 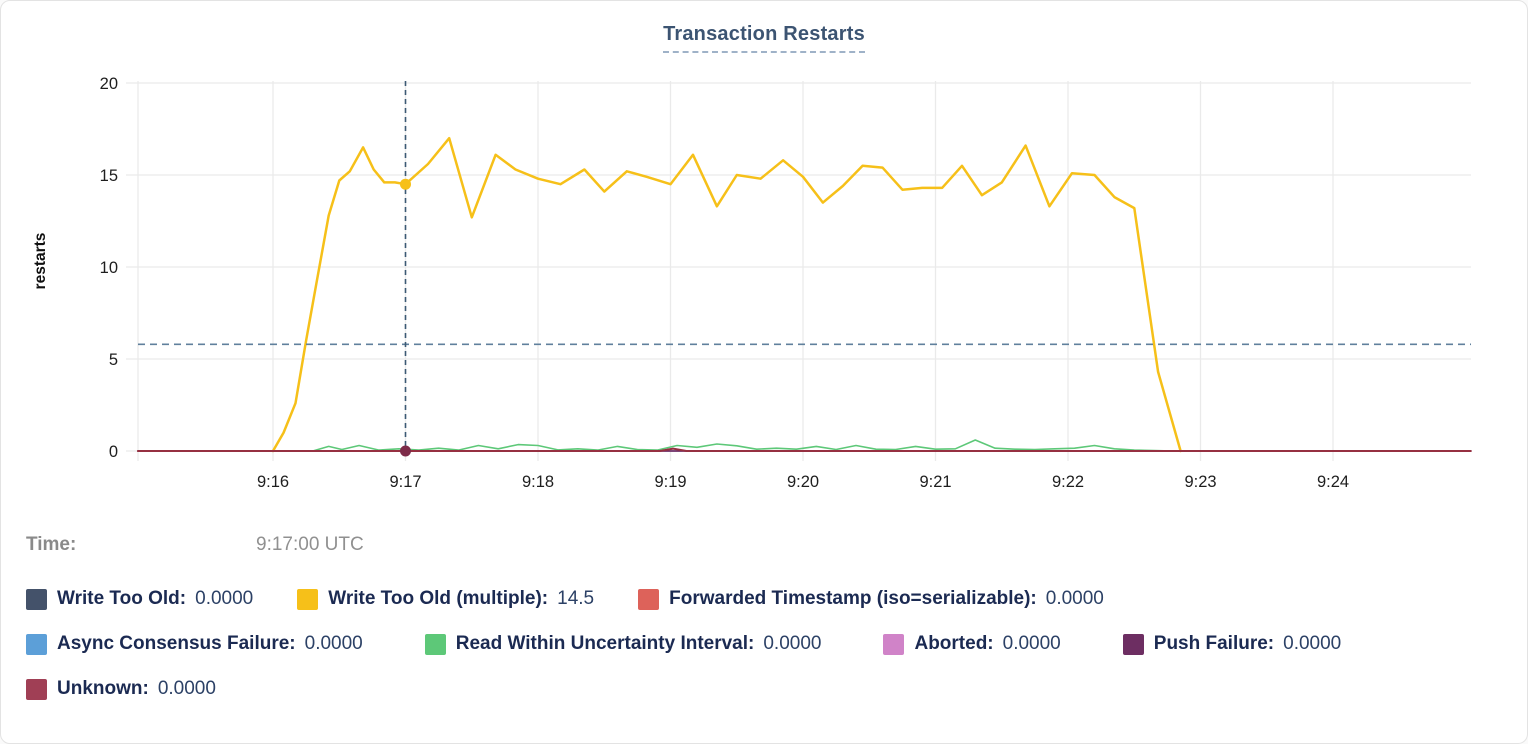 I want to click on legend-item: Write Too Old: 0.0000, so click(x=139, y=599).